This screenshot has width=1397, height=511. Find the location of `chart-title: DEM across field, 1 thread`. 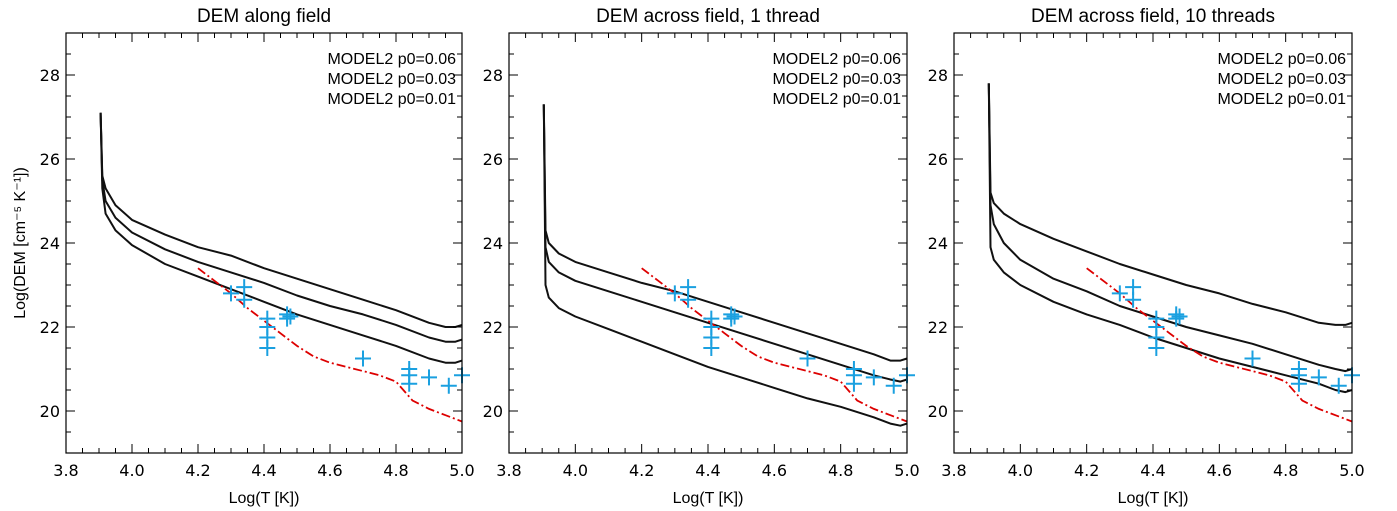

chart-title: DEM across field, 1 thread is located at coordinates (708, 16).